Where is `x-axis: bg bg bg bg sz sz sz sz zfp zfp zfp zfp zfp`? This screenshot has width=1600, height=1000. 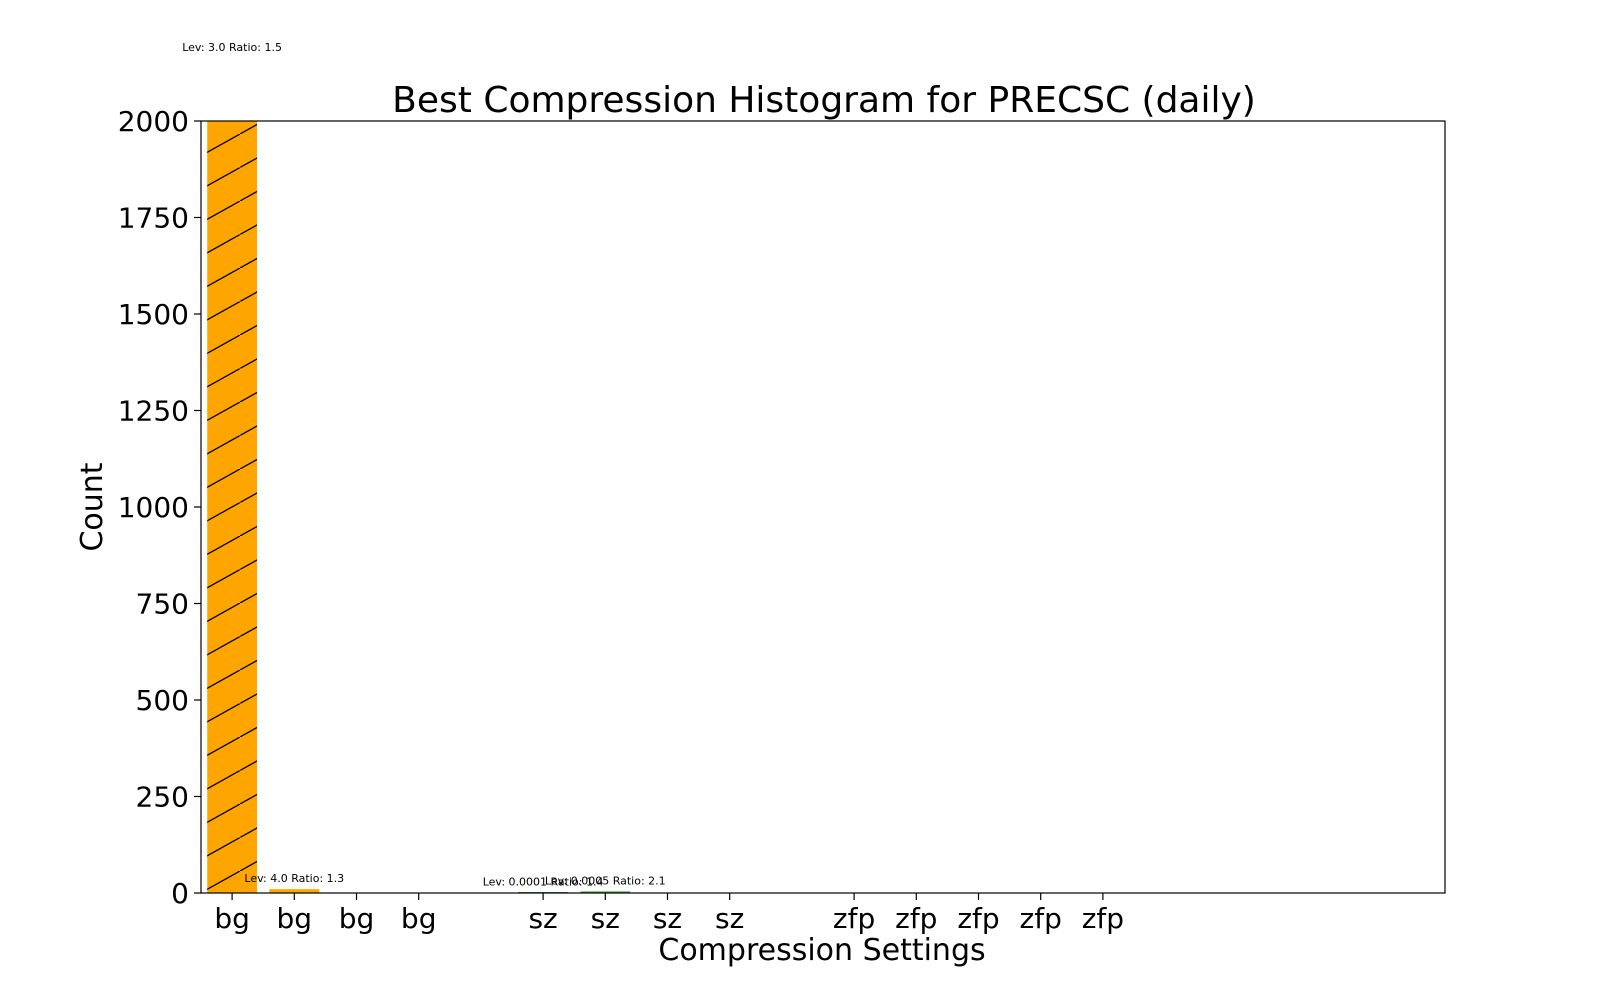
x-axis: bg bg bg bg sz sz sz sz zfp zfp zfp zfp zfp is located at coordinates (669, 914).